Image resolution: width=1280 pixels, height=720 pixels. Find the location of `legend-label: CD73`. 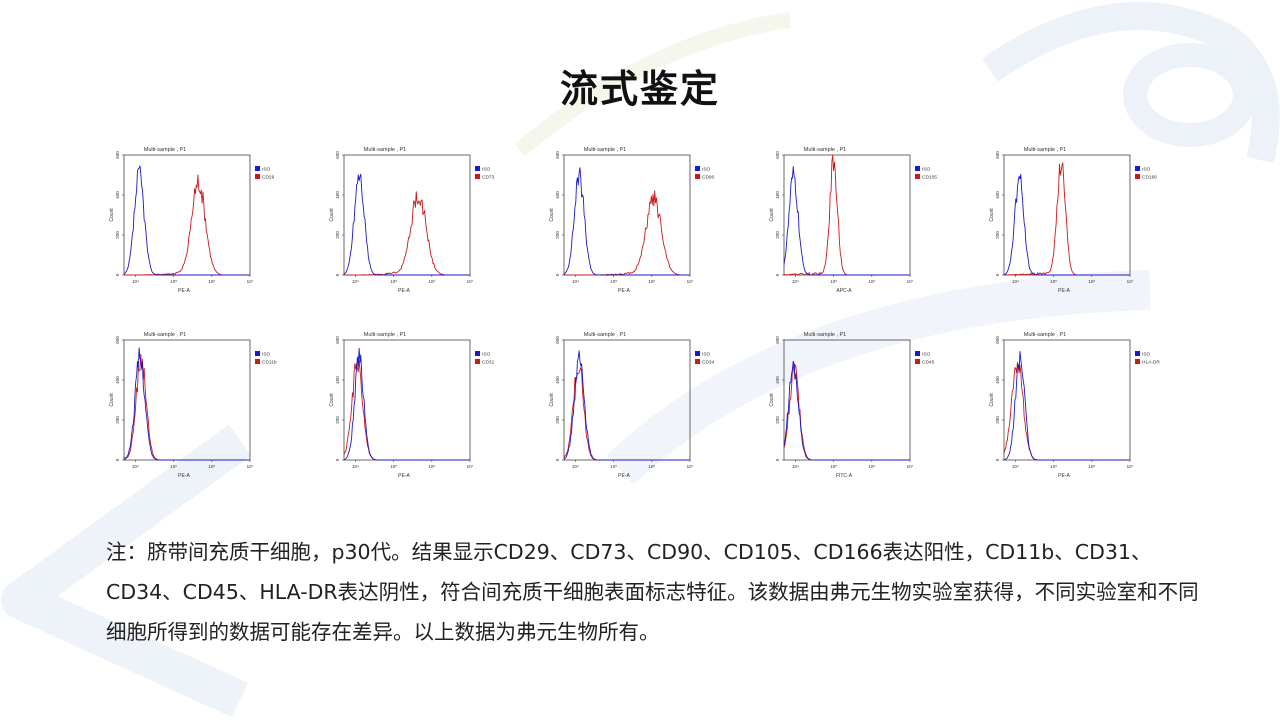

legend-label: CD73 is located at coordinates (488, 178).